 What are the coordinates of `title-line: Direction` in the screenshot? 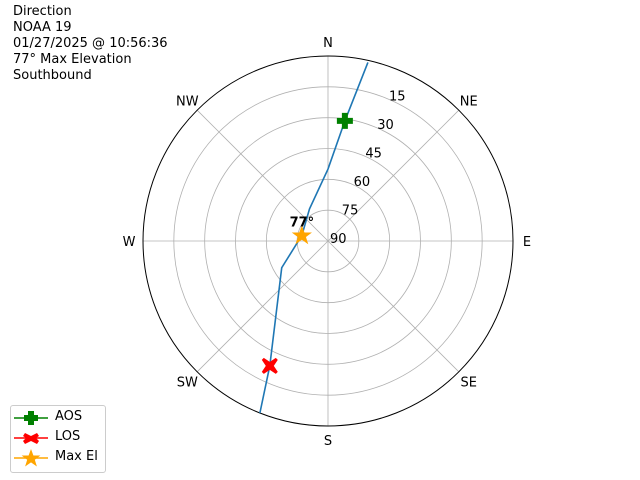 It's located at (42, 11).